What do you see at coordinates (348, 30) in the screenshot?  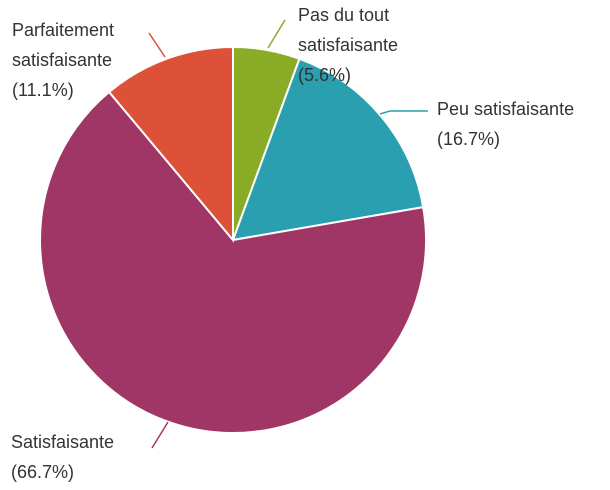 I see `category-label: Pas du tout satisfaisante` at bounding box center [348, 30].